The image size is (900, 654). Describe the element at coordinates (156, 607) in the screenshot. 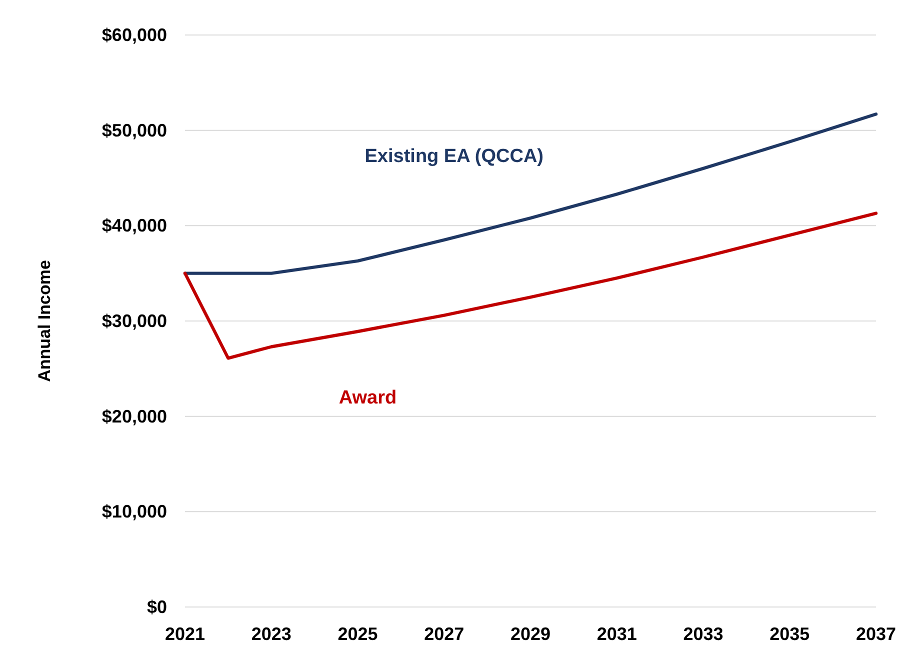

I see `y-tick-label: $0` at that location.